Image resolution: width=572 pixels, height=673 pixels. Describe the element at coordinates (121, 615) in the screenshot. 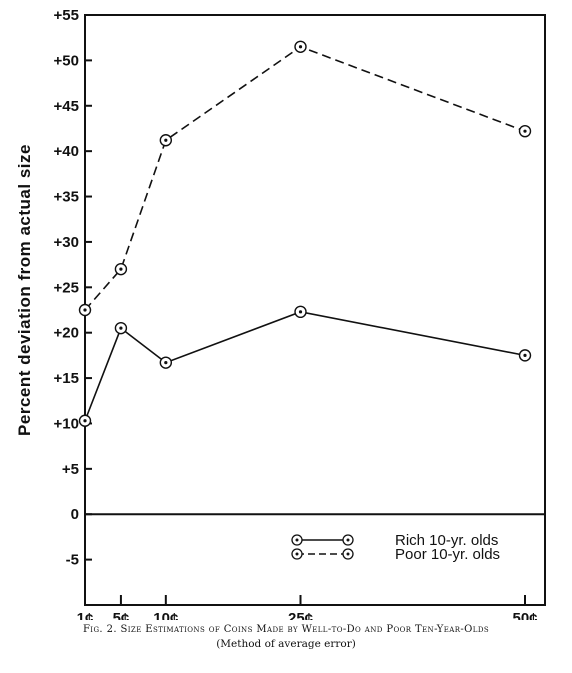

I see `x-tick-label: 5¢` at that location.